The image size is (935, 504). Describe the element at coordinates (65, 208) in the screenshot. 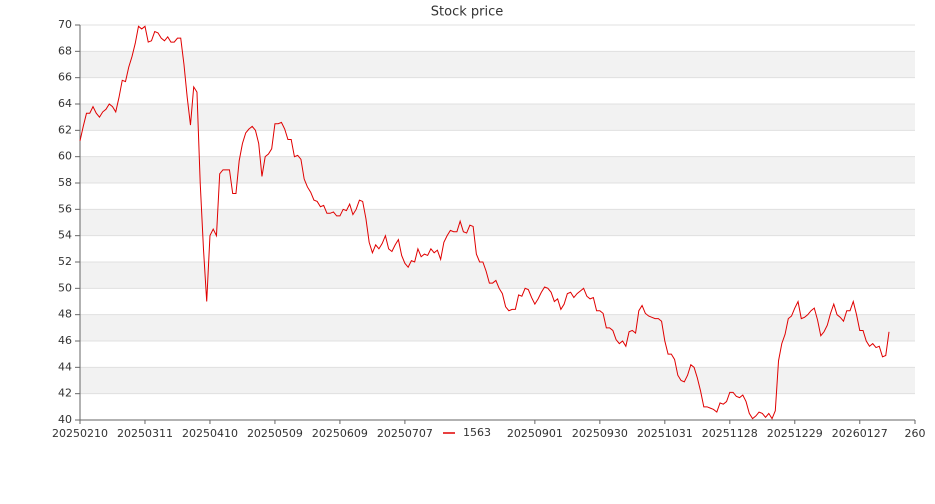

I see `y-tick-label: 56` at that location.